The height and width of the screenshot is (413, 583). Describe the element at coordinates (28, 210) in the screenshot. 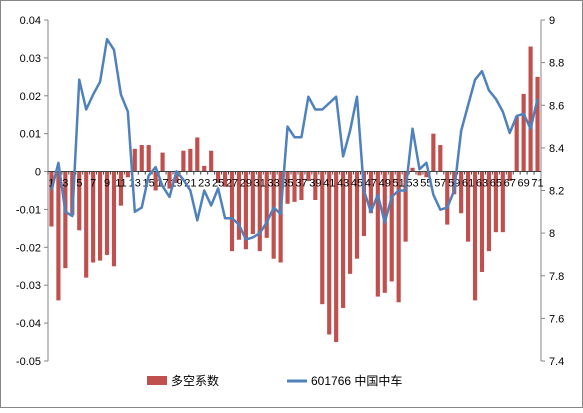

I see `left-axis-tick-label: -0.01` at that location.